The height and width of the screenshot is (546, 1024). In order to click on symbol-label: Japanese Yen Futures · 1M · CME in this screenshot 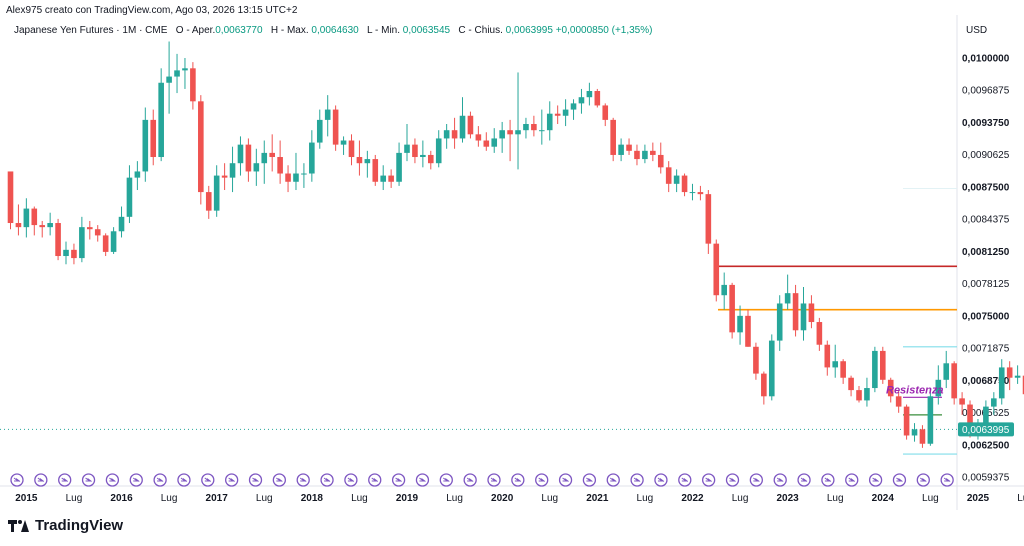, I will do `click(91, 30)`.